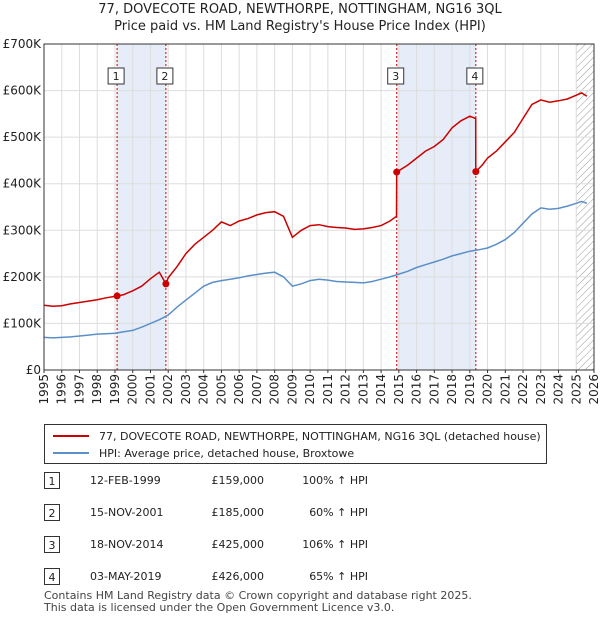 Image resolution: width=600 pixels, height=620 pixels. I want to click on table-row: 2 15-NOV-2001 £185,000 60% ↑ HPI, so click(244, 514).